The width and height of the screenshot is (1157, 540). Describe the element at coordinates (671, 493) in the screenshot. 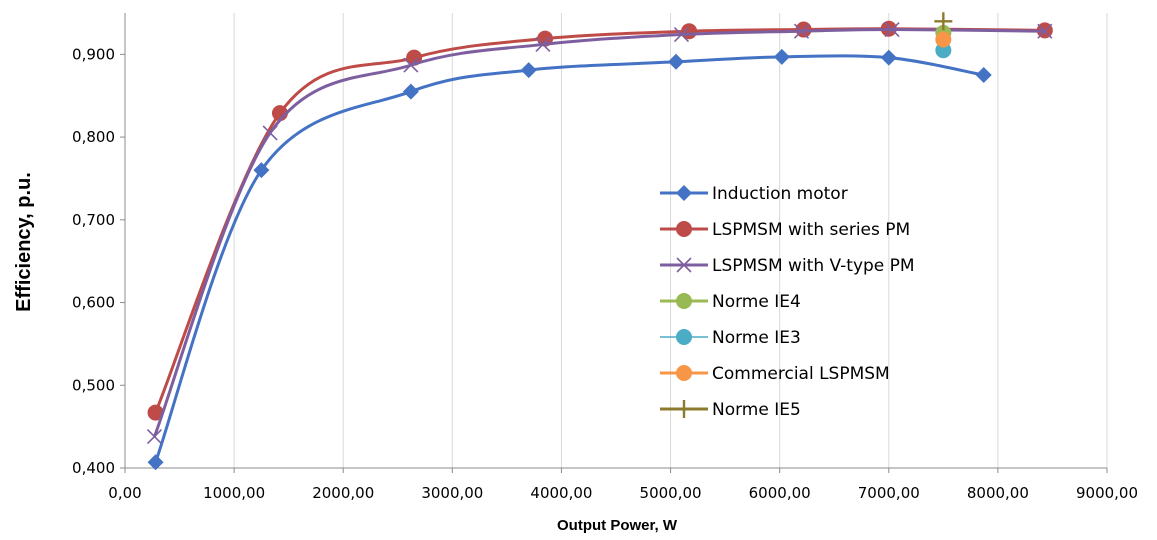

I see `x-tick-label: 5000,00` at that location.